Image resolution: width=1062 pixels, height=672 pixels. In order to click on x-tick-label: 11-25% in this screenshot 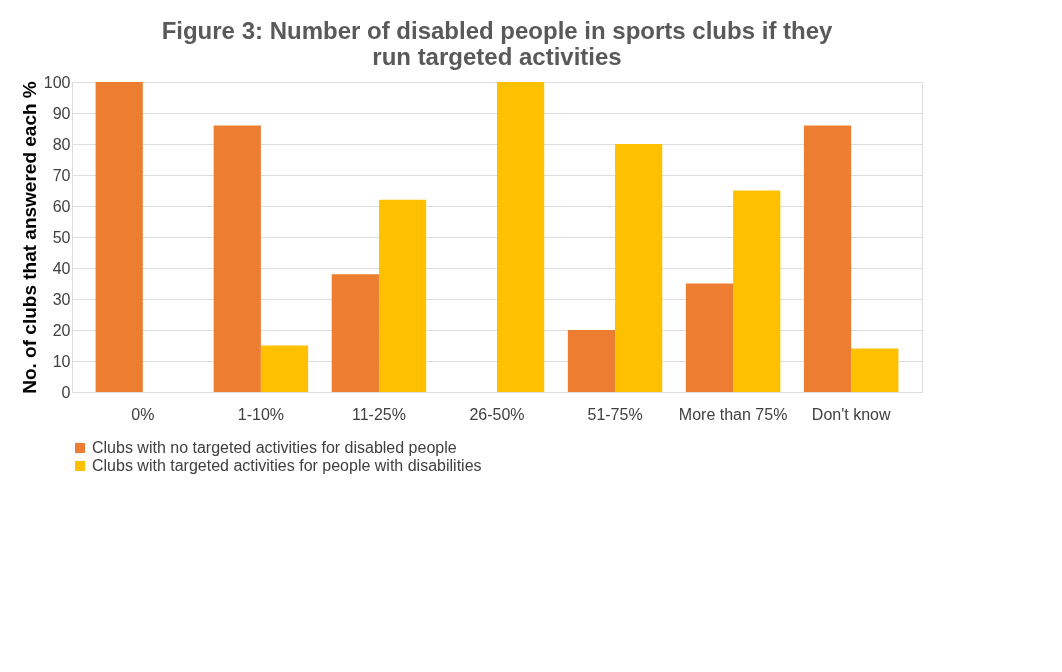, I will do `click(378, 414)`.